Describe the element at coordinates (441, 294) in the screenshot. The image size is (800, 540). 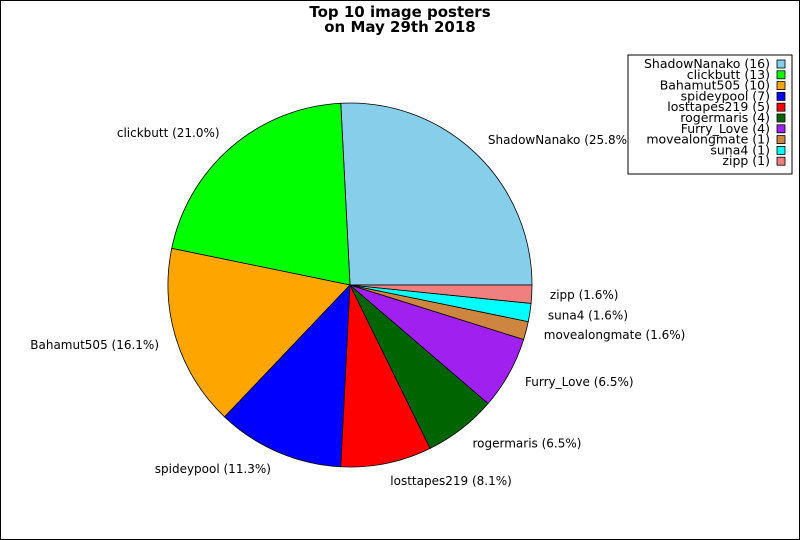
I see `pie-slice-zipp` at that location.